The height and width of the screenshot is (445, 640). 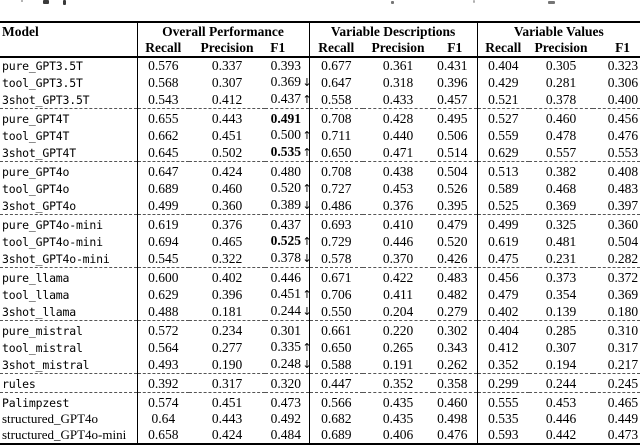 I want to click on model-name-cell: 3shot_GPT3.5T, so click(x=46, y=99).